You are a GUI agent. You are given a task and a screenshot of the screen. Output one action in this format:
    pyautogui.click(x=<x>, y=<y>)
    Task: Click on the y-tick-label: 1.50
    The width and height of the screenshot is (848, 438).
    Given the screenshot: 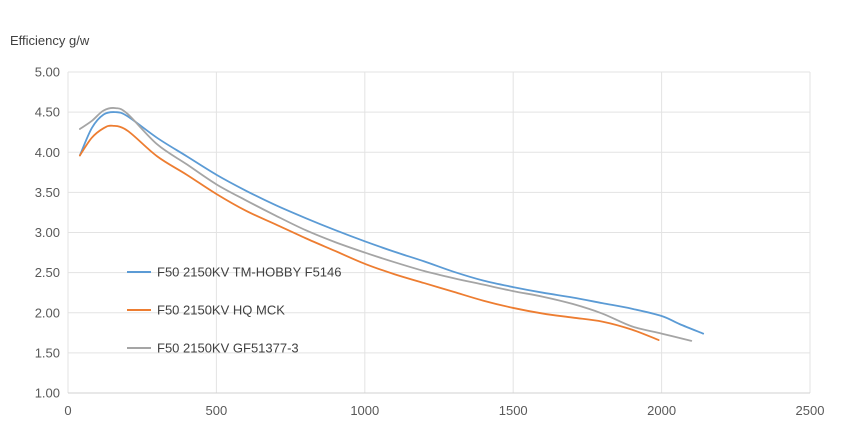 What is the action you would take?
    pyautogui.click(x=47, y=352)
    